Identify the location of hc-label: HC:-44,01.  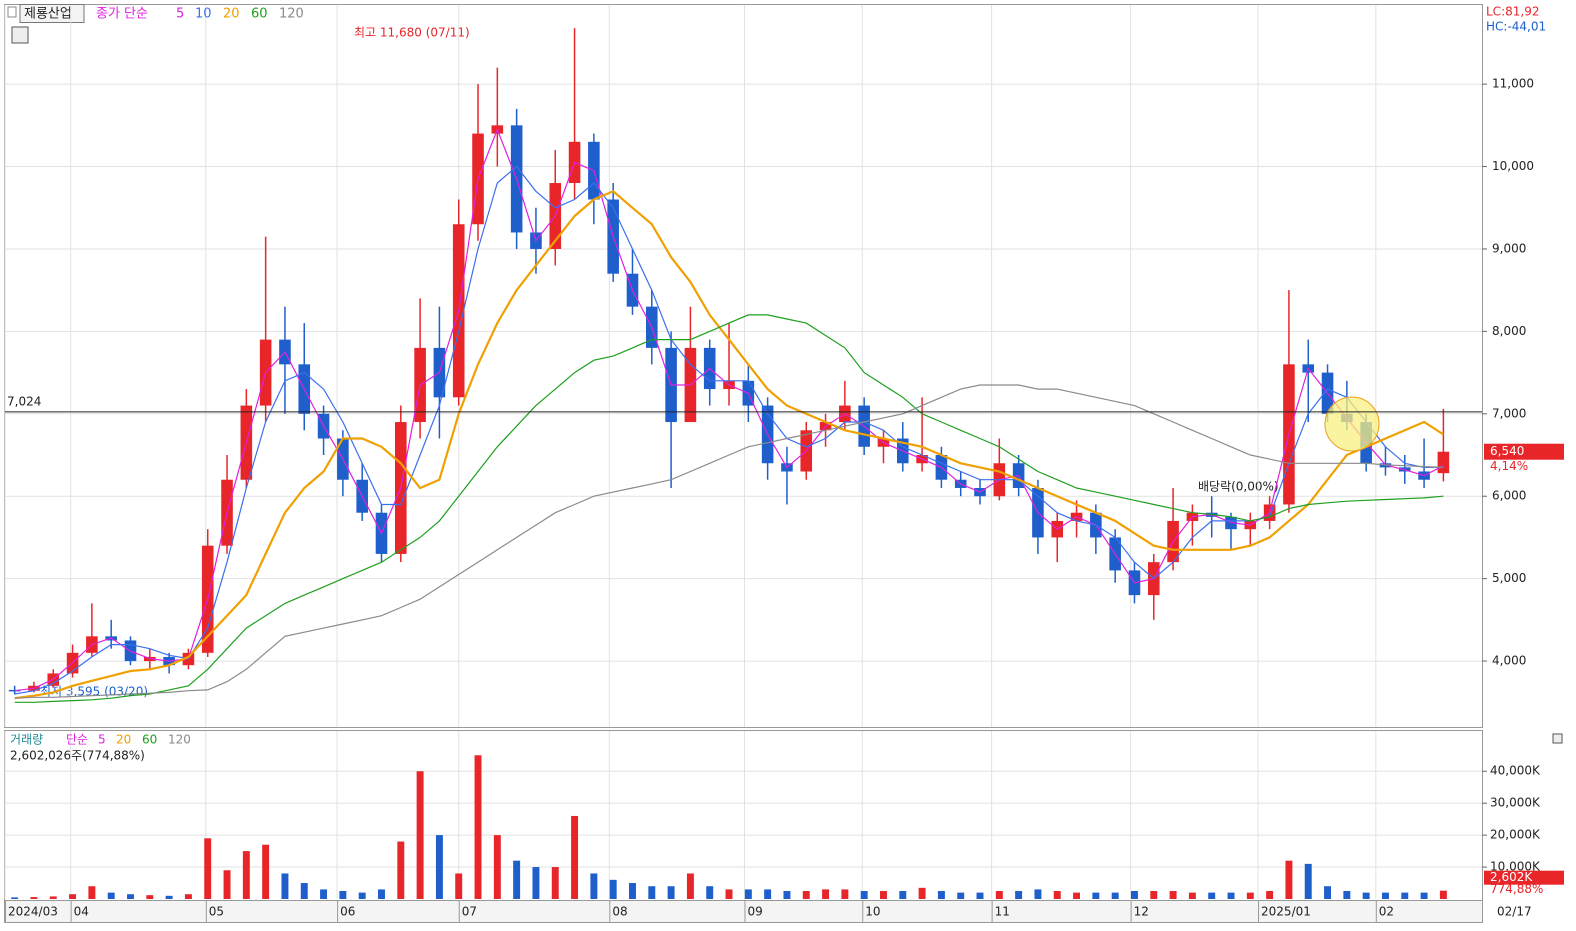
(1516, 27).